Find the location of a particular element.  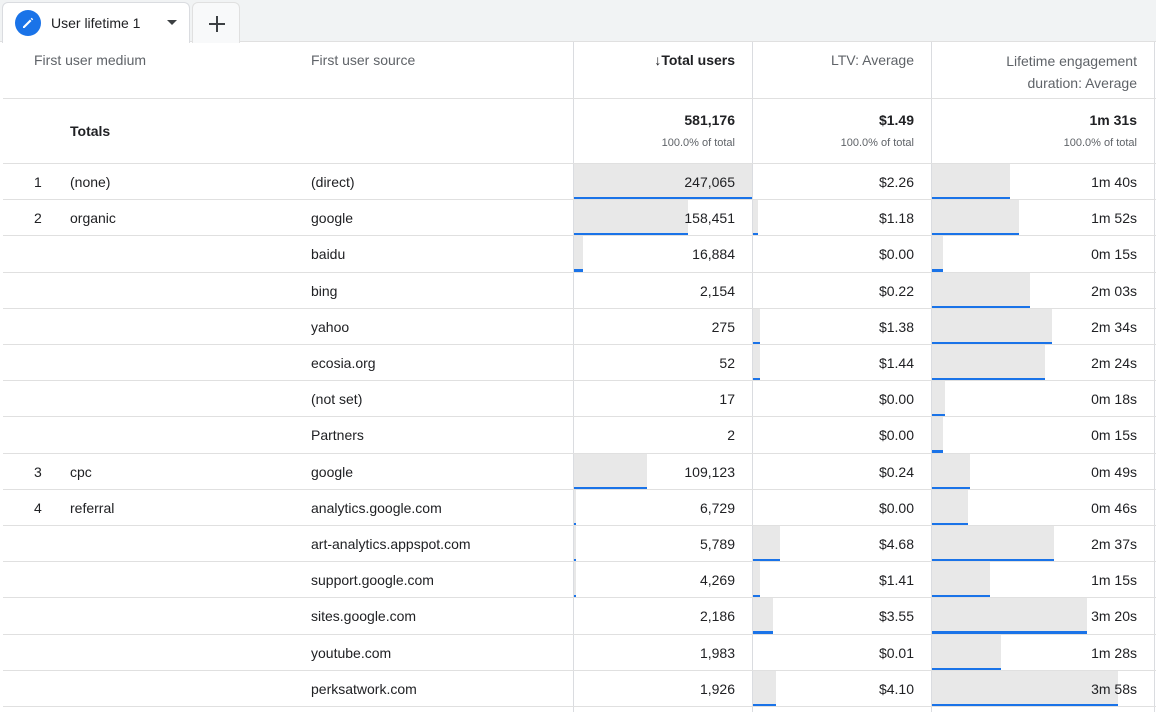

cell-engagement: 3m 58s is located at coordinates (1114, 688).